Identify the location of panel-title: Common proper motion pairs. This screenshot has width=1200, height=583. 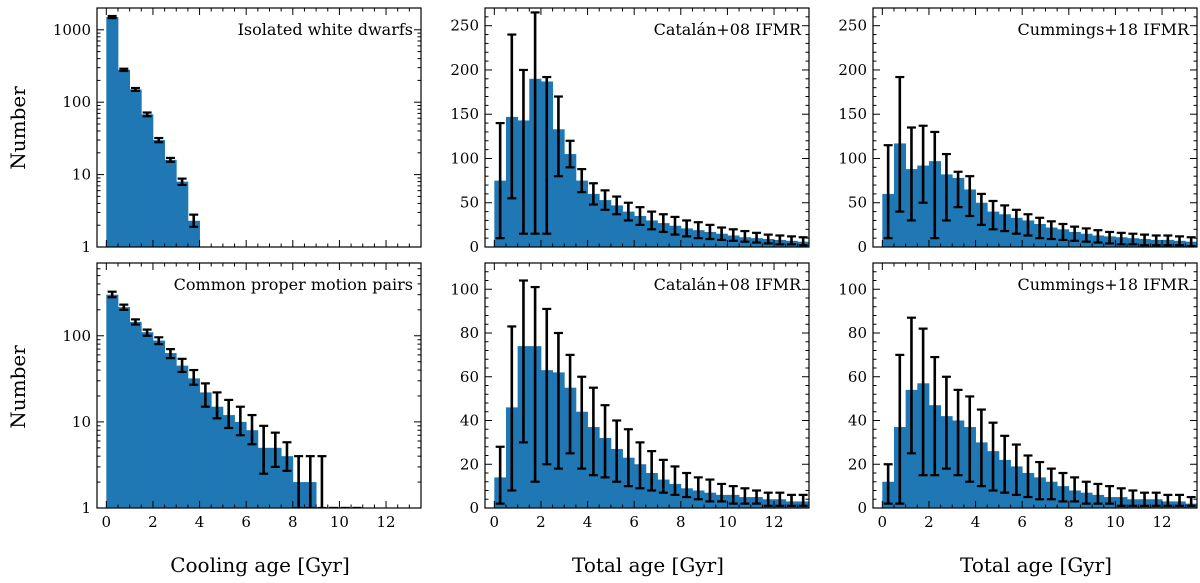
(293, 284).